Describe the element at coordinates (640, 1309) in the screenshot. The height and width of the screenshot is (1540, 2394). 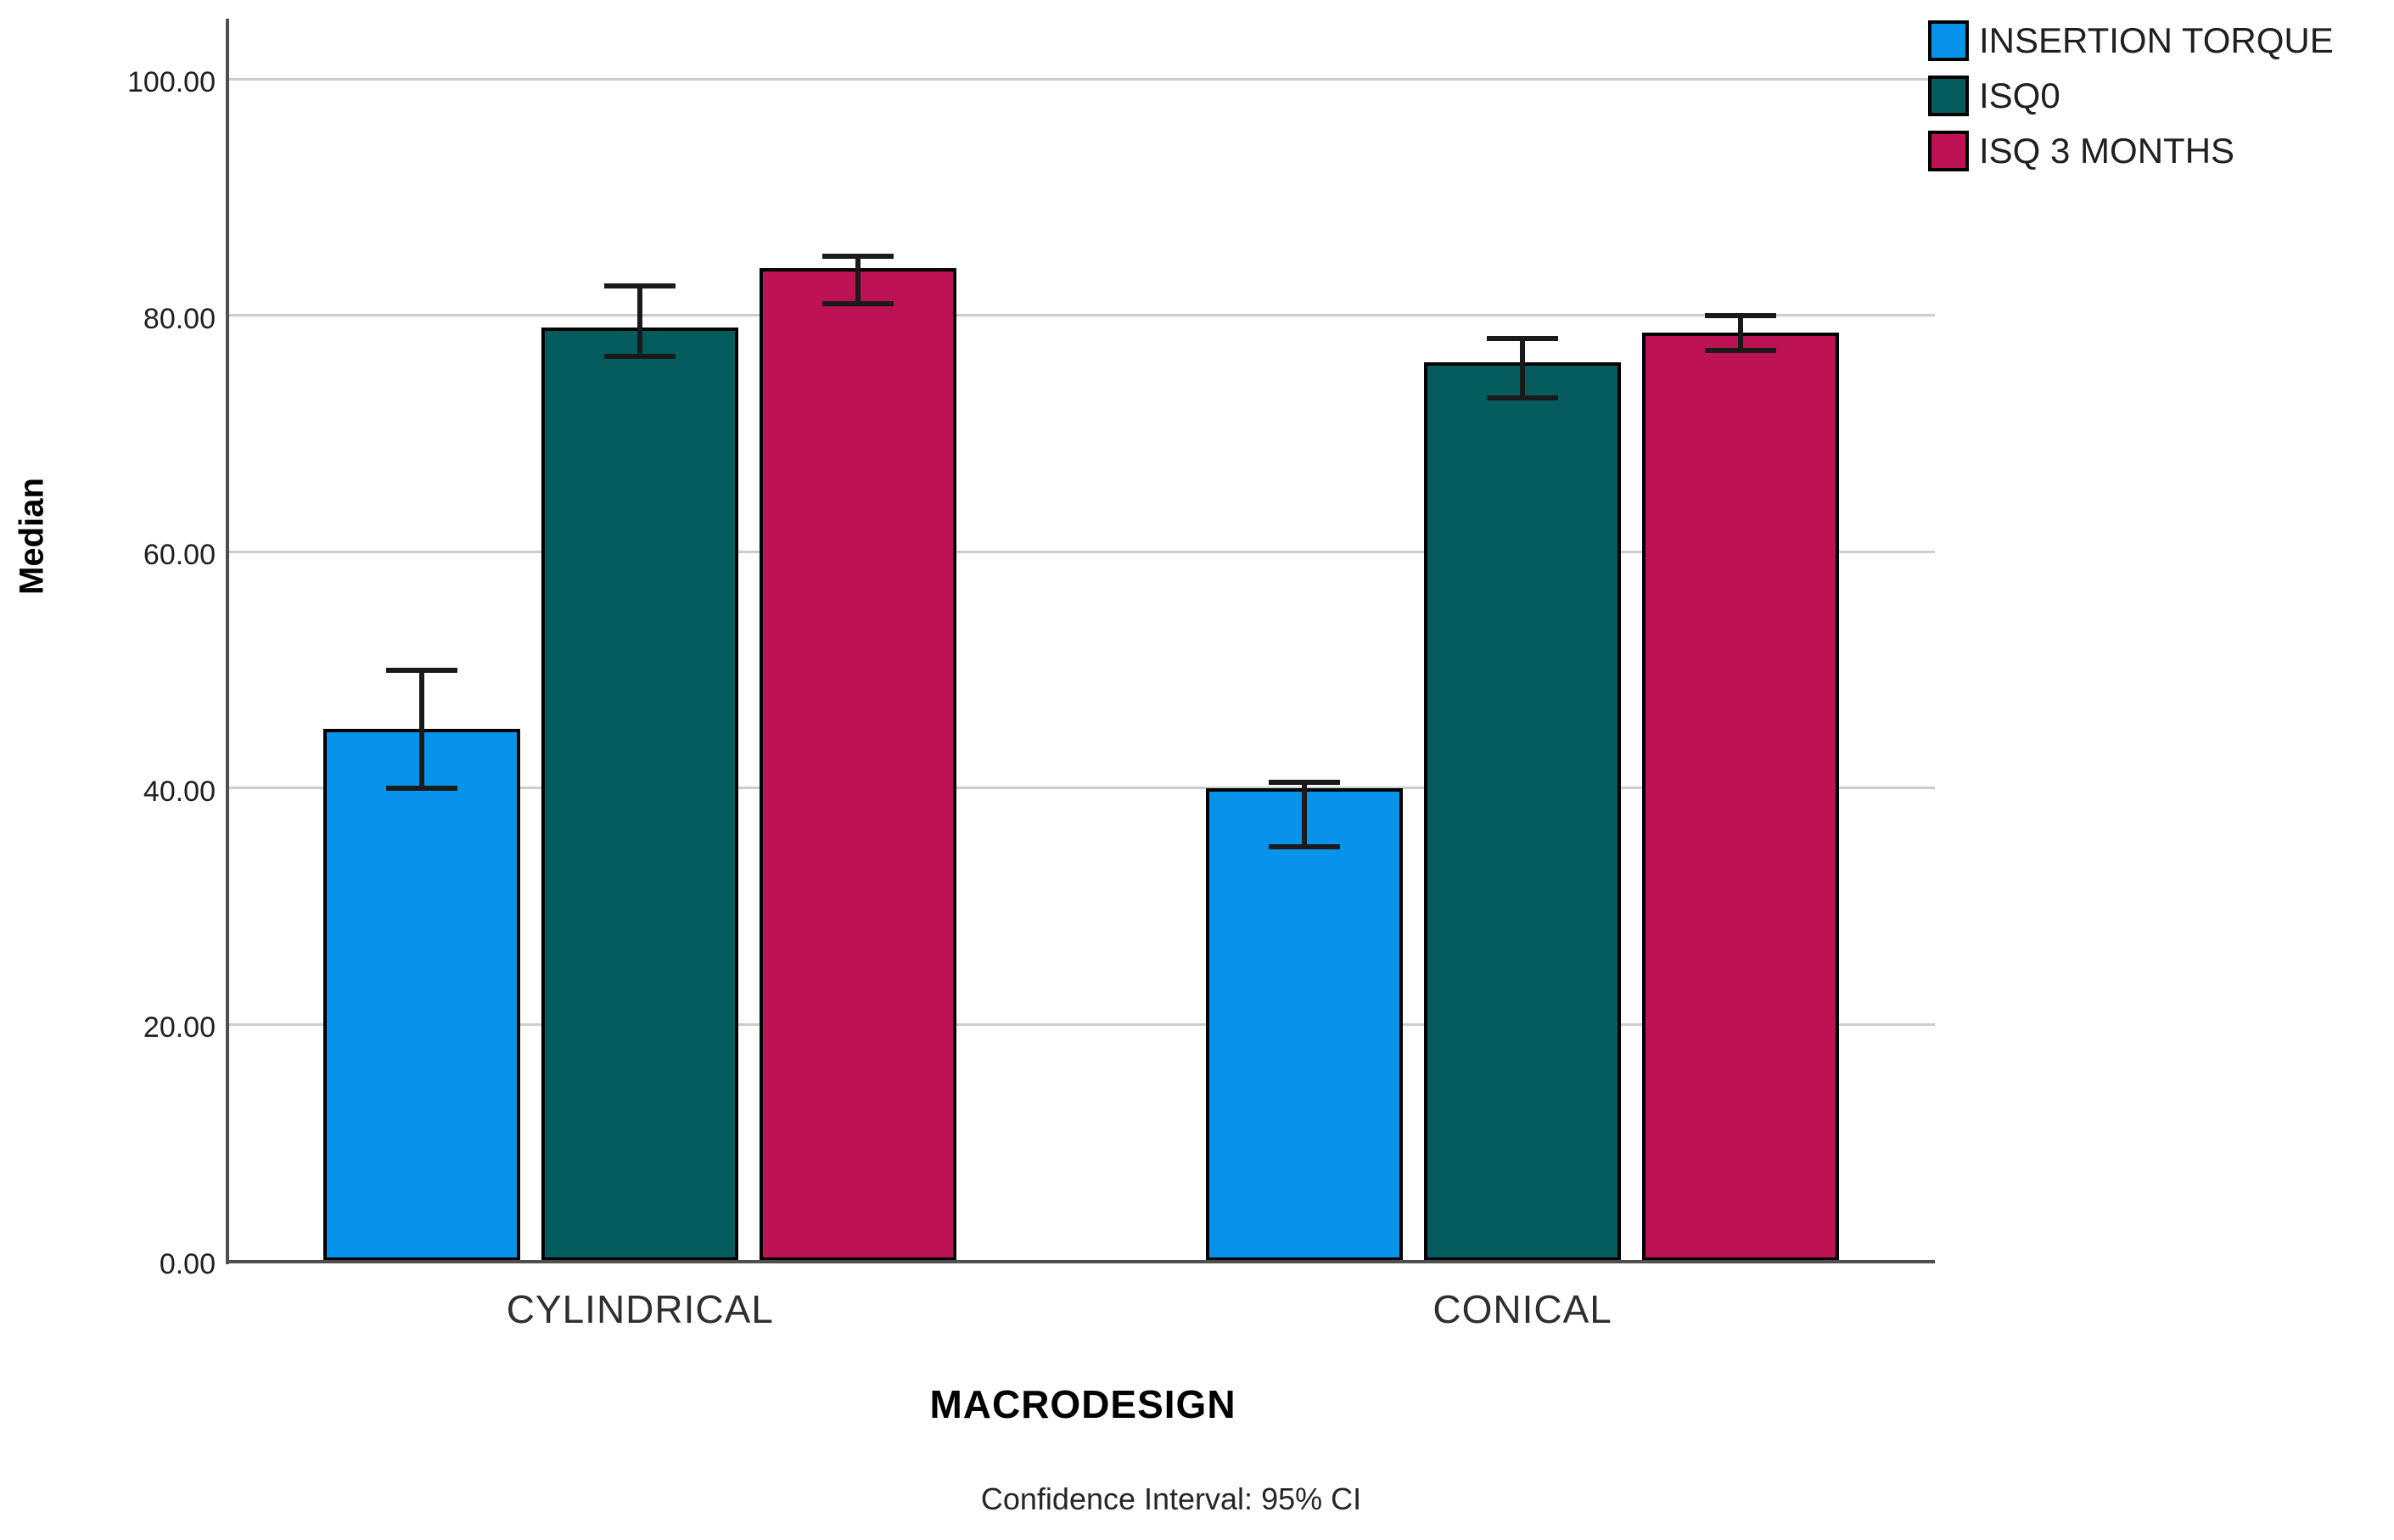
I see `category-label: CYLINDRICAL` at that location.